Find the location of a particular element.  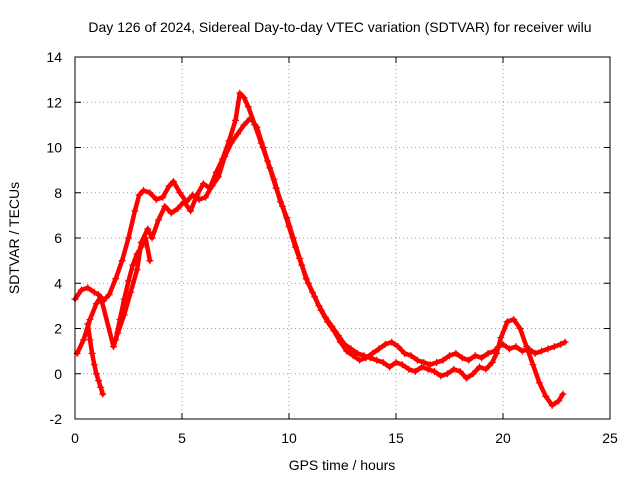

x-tick-label: 10 is located at coordinates (289, 438).